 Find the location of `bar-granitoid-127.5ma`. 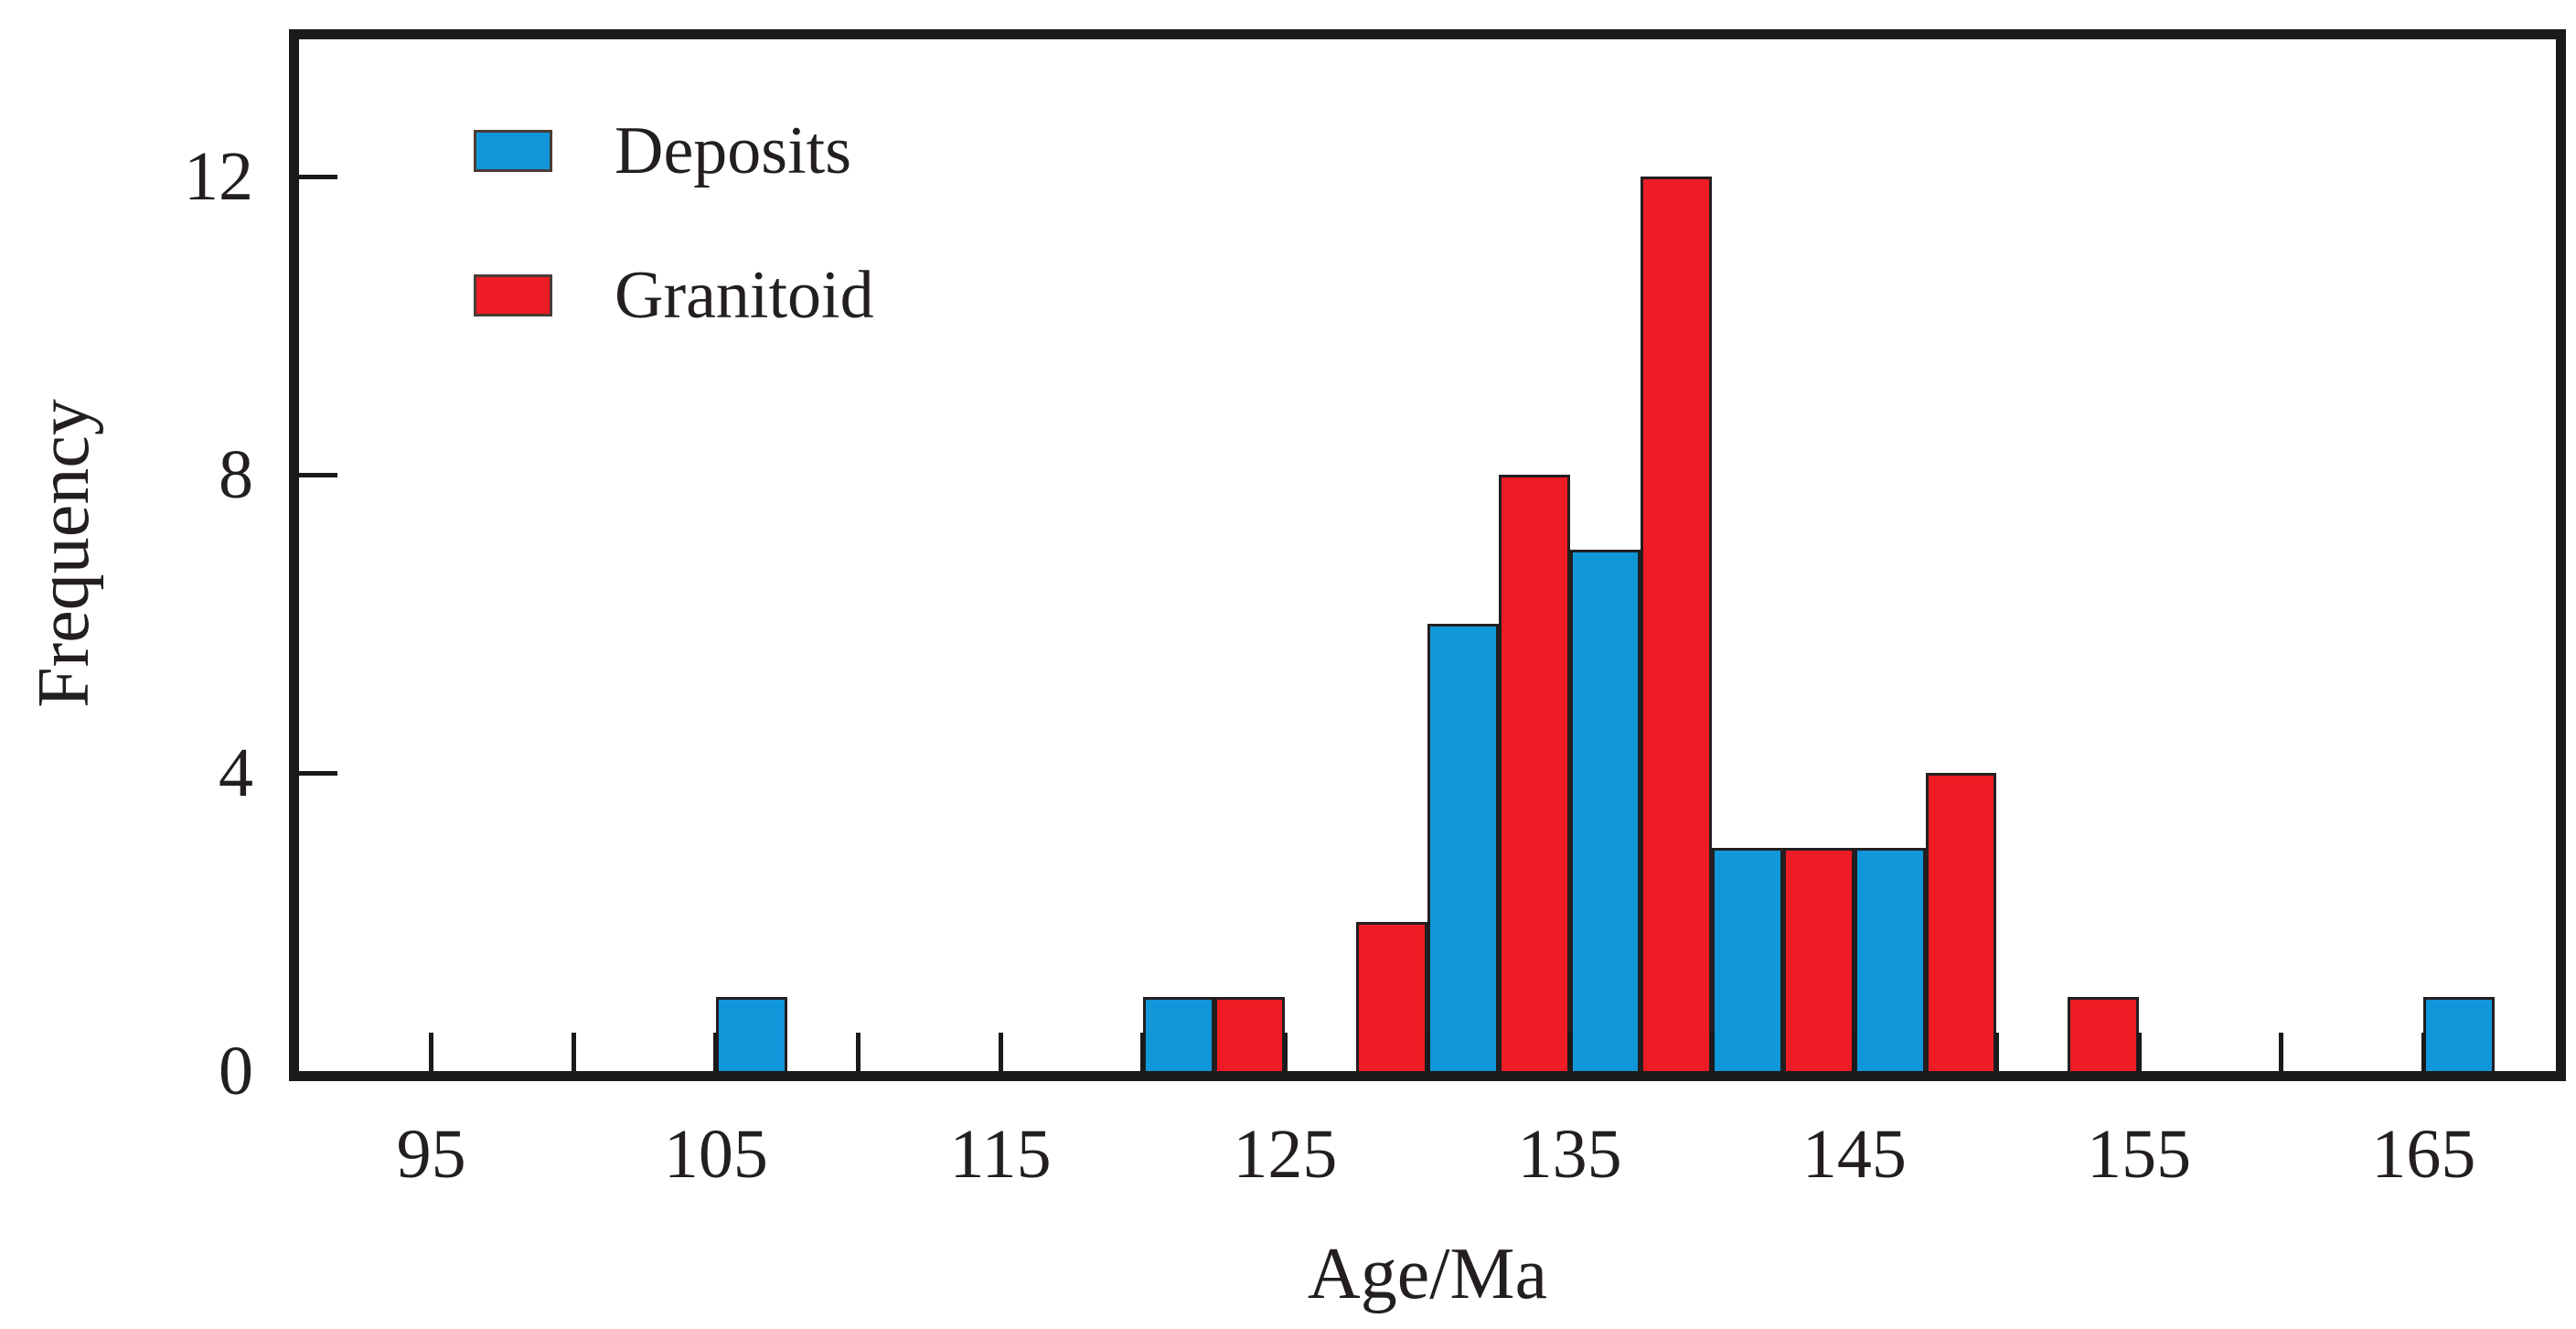

bar-granitoid-127.5ma is located at coordinates (1391, 996).